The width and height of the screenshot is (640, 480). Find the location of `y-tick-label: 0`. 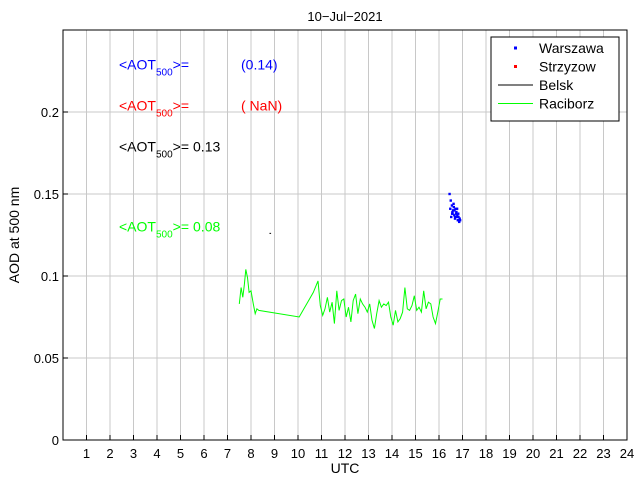

y-tick-label: 0 is located at coordinates (55, 440).